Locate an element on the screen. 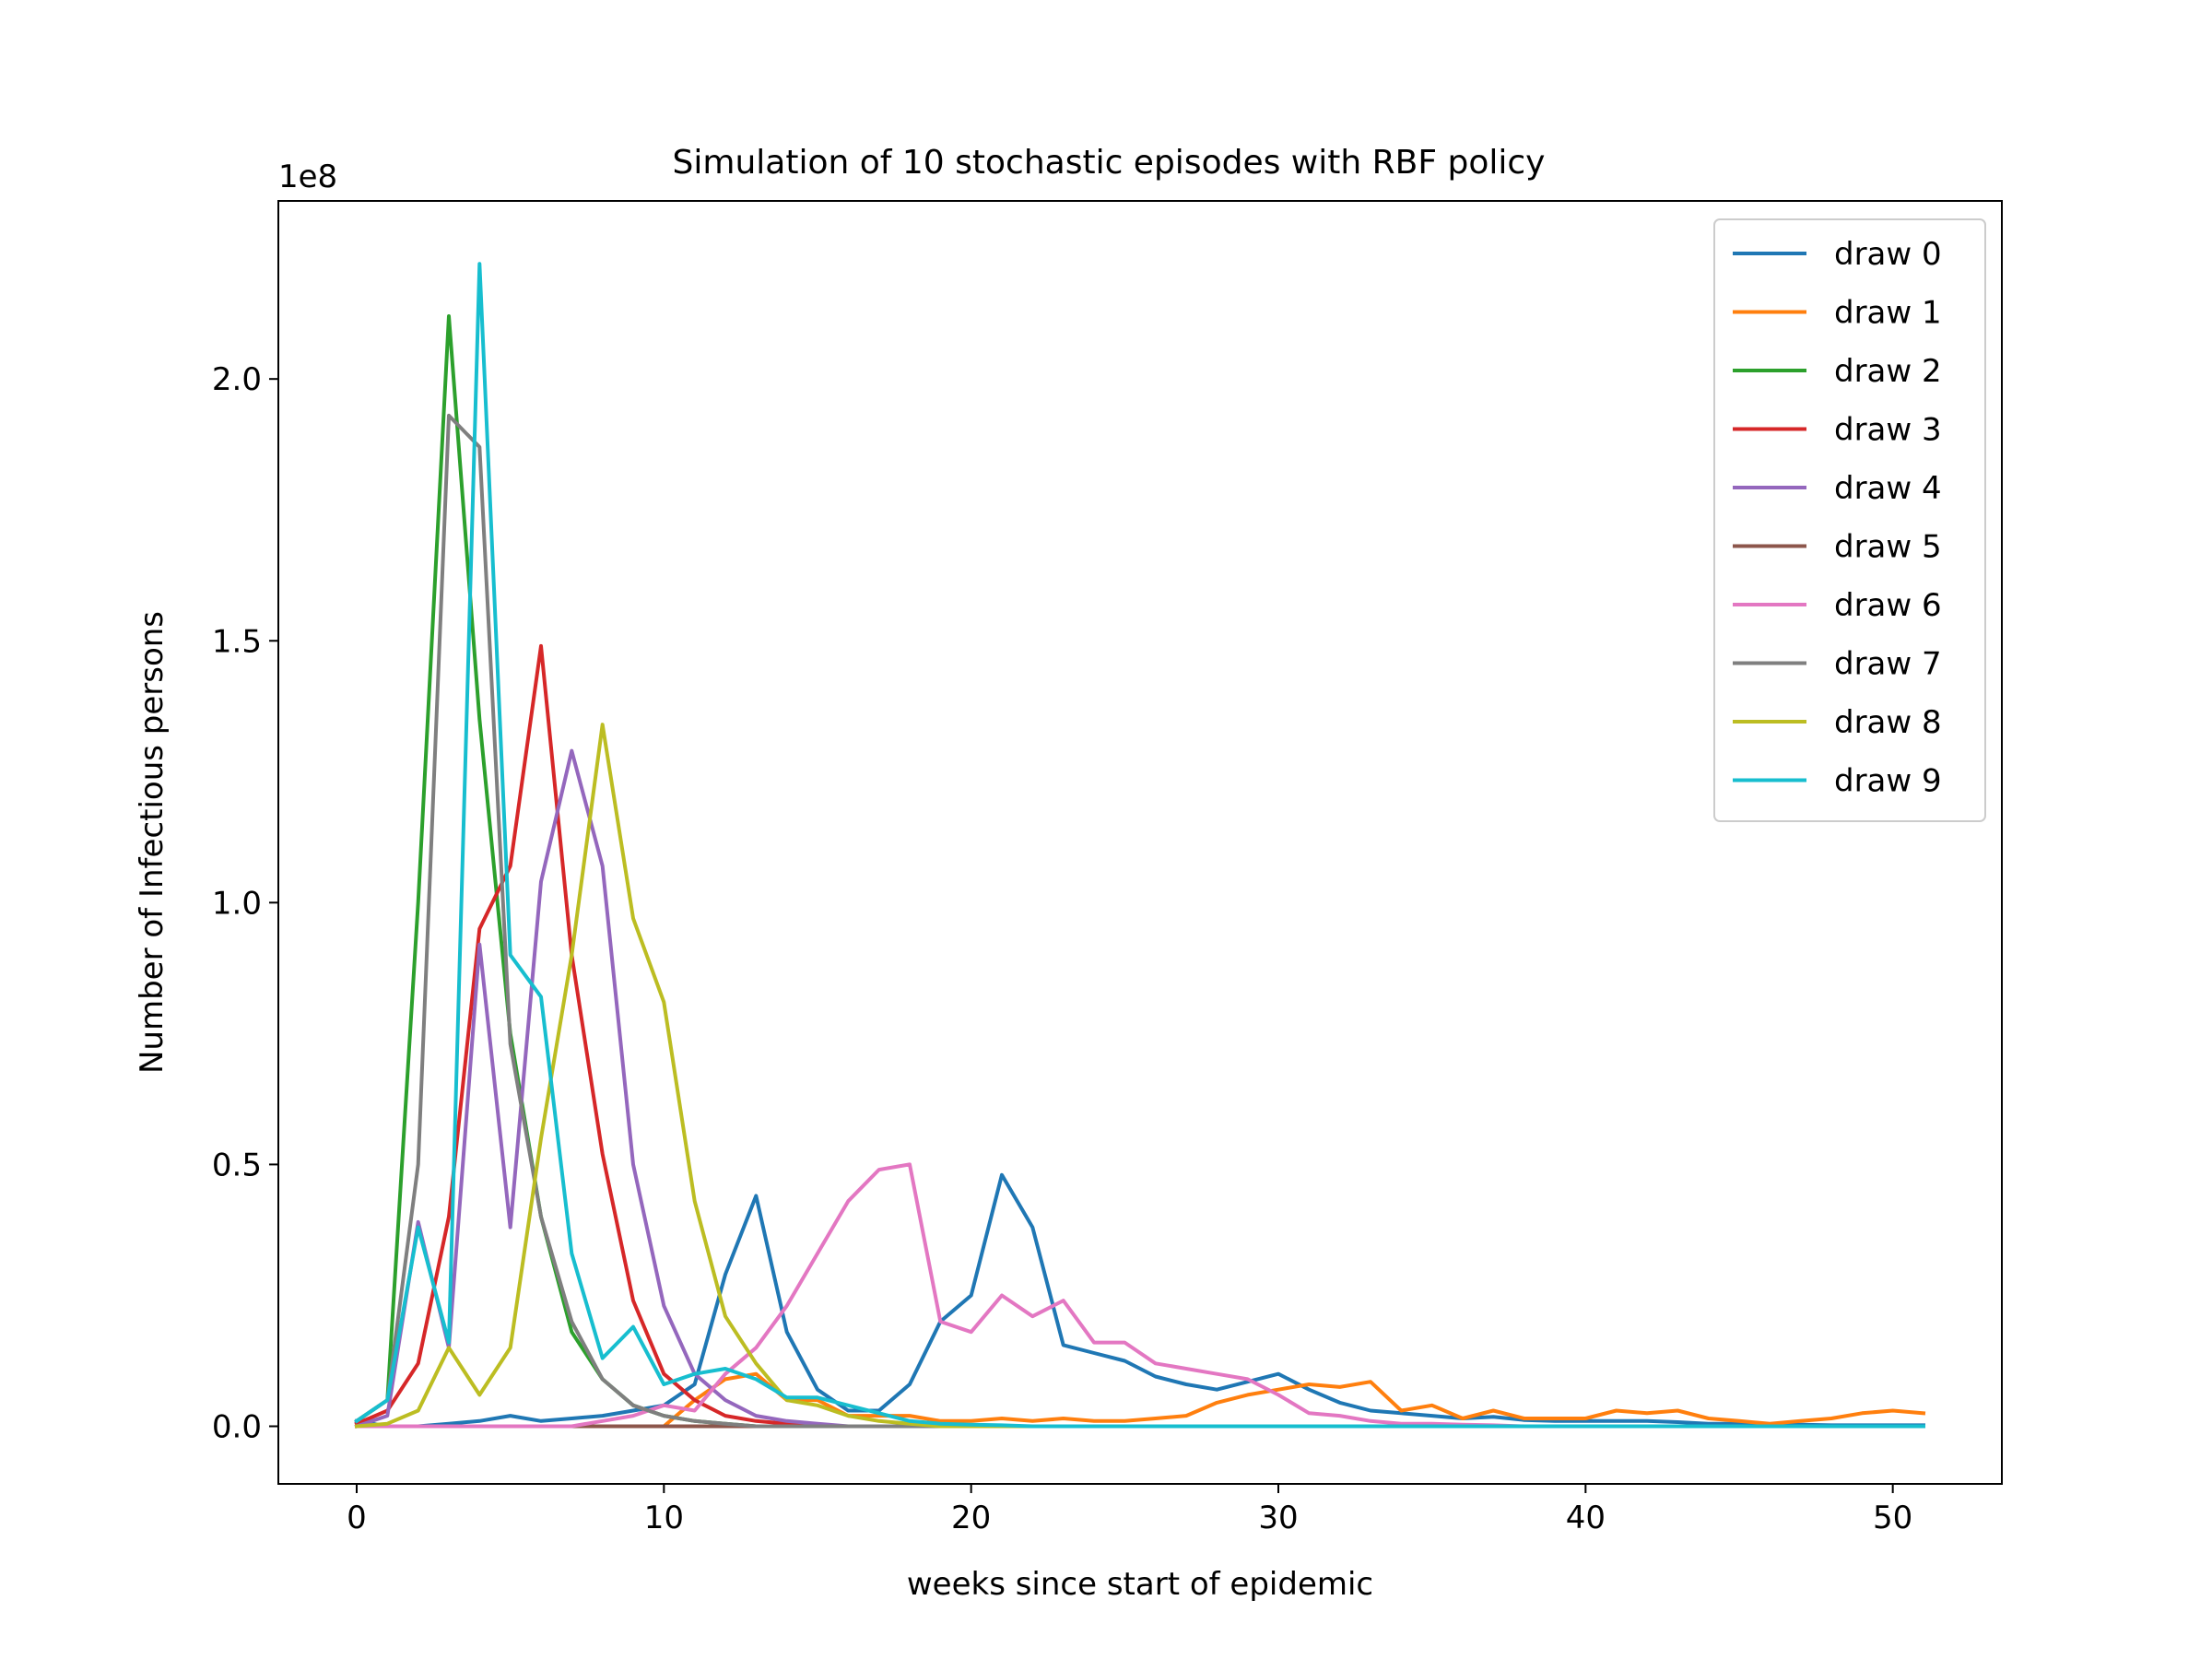  legend-label-8: draw 8 is located at coordinates (1888, 722).